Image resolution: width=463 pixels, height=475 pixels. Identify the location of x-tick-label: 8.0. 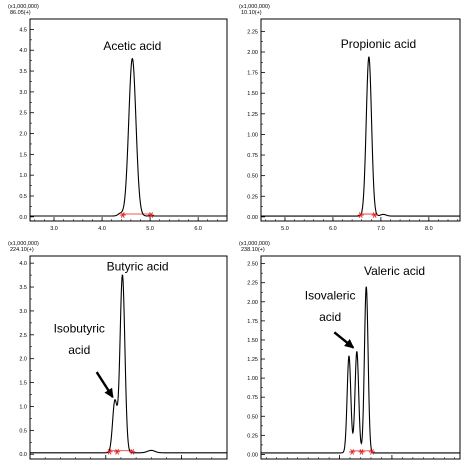
(429, 229).